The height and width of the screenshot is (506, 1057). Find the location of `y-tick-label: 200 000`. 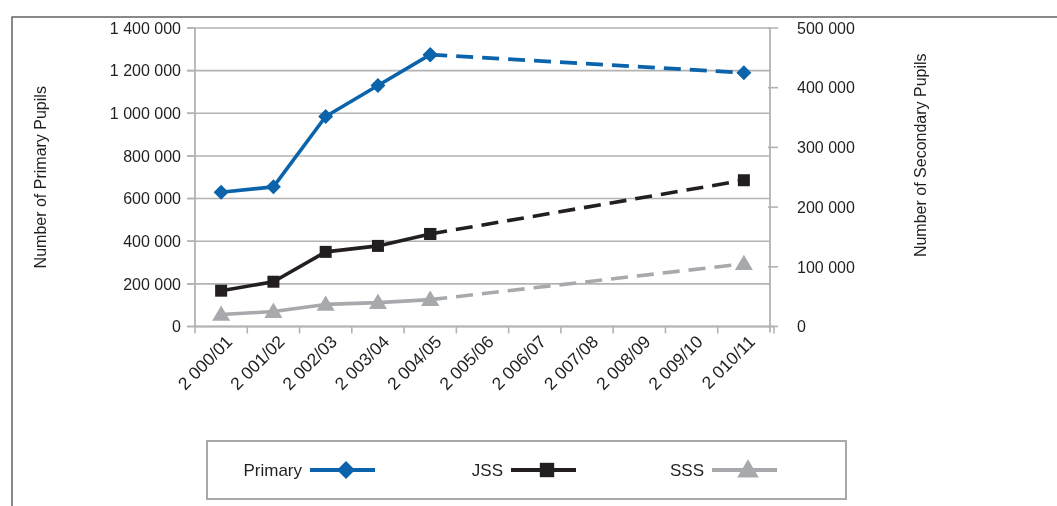

y-tick-label: 200 000 is located at coordinates (152, 284).